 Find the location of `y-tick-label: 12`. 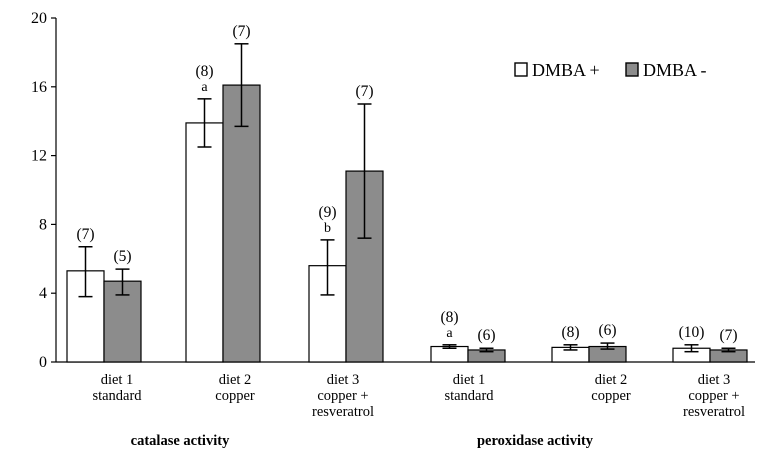

y-tick-label: 12 is located at coordinates (39, 156).